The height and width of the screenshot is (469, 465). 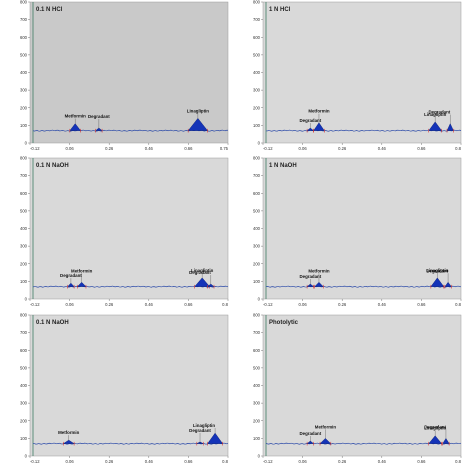 What do you see at coordinates (257, 2) in the screenshot?
I see `y-tick-label: 800` at bounding box center [257, 2].